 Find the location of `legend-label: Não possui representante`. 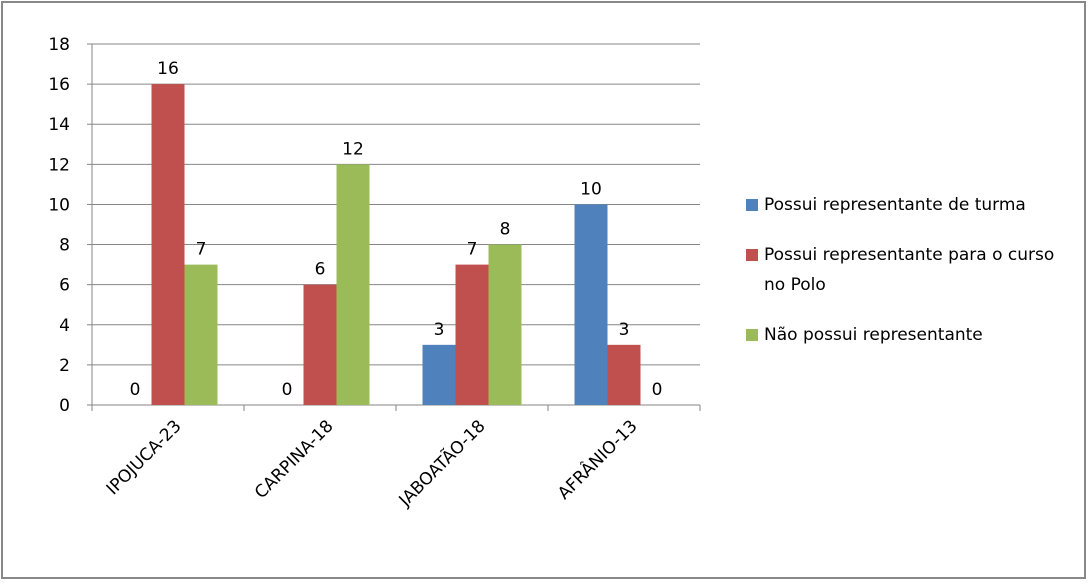

legend-label: Não possui representante is located at coordinates (873, 335).